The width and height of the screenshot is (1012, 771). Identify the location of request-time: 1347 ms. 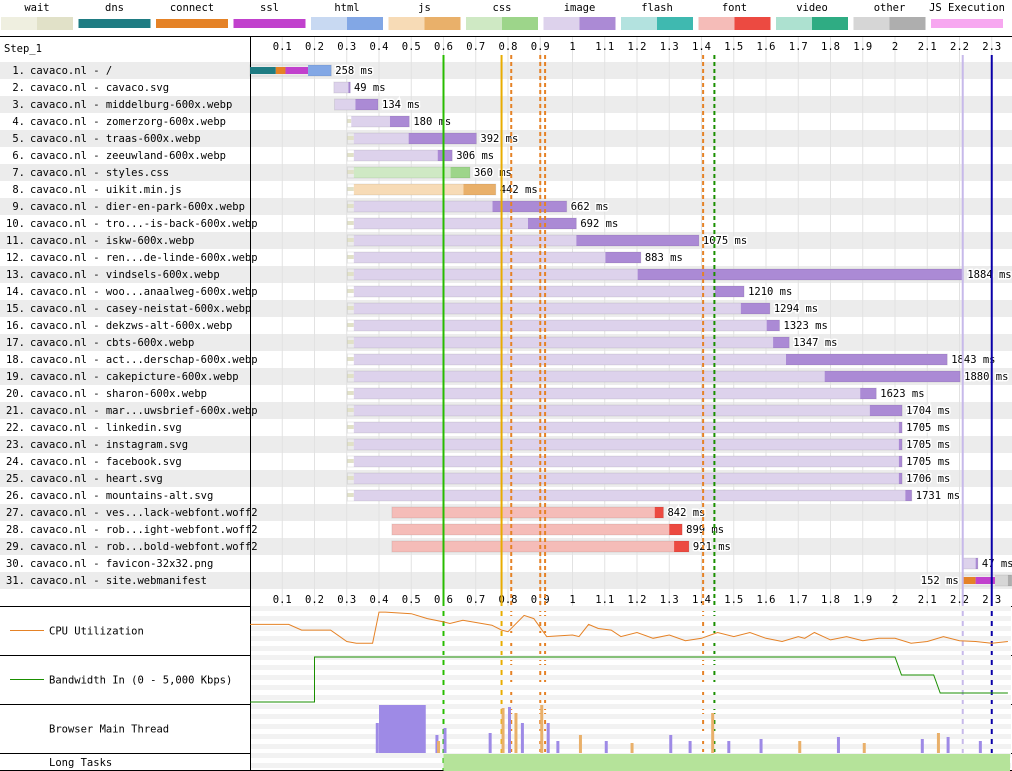
(815, 343).